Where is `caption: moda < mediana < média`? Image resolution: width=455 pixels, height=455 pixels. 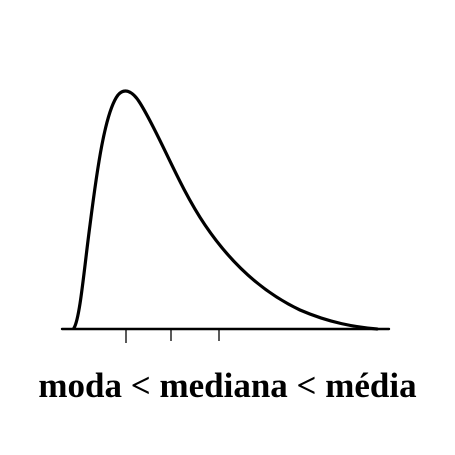 caption: moda < mediana < média is located at coordinates (227, 385).